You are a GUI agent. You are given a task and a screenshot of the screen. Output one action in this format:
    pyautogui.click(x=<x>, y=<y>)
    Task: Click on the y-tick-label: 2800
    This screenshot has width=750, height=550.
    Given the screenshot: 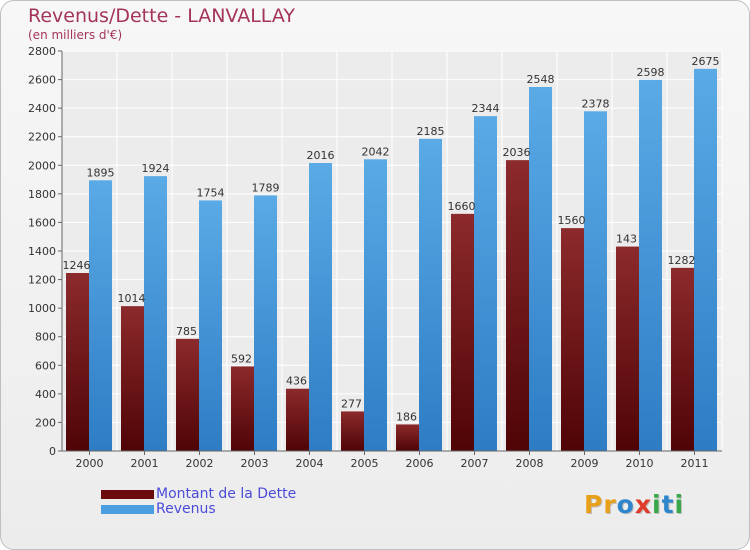 What is the action you would take?
    pyautogui.click(x=42, y=51)
    